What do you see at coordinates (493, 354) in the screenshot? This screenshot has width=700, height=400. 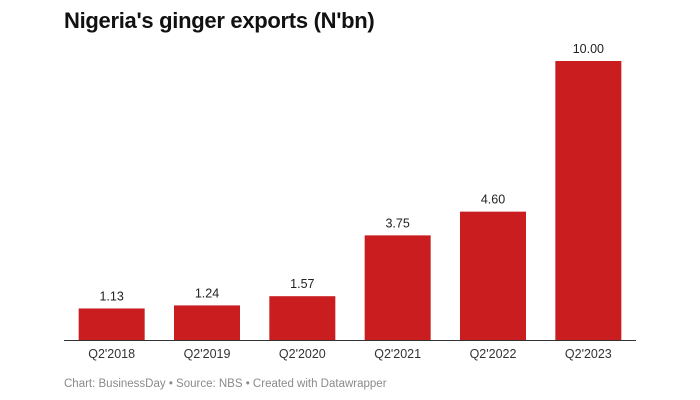 I see `x-tick-label: Q2'2022` at bounding box center [493, 354].